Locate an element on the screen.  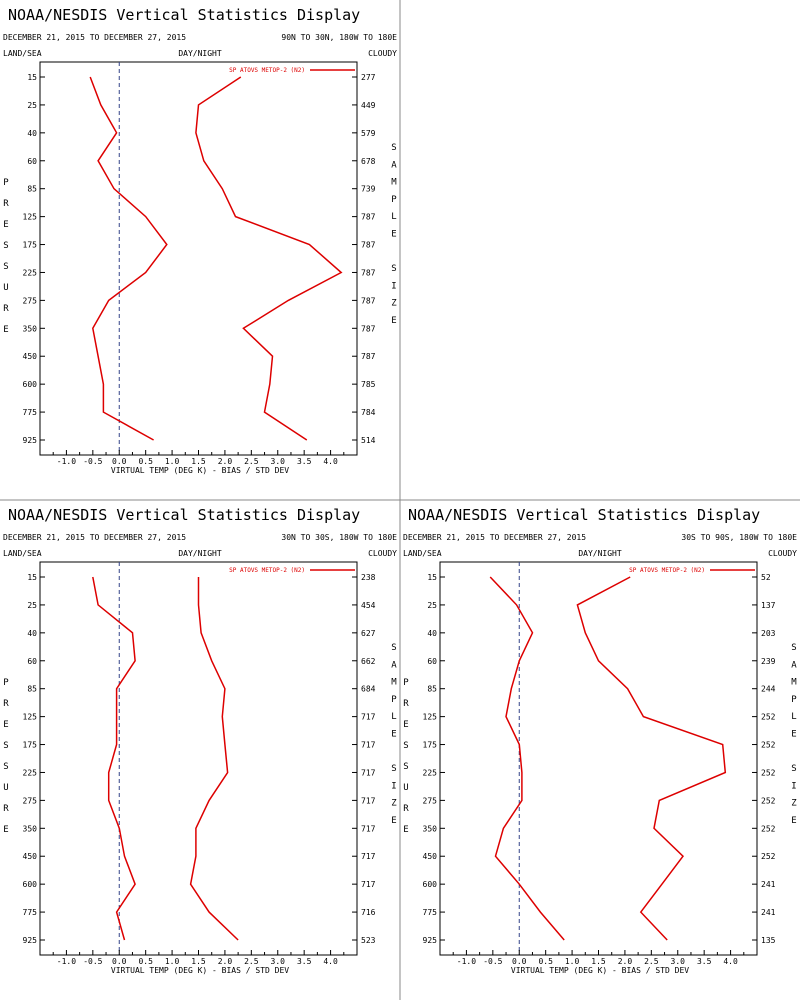
x-axis-title: VIRTUAL TEMP (DEG K) - BIAS / STD DEV is located at coordinates (600, 970).